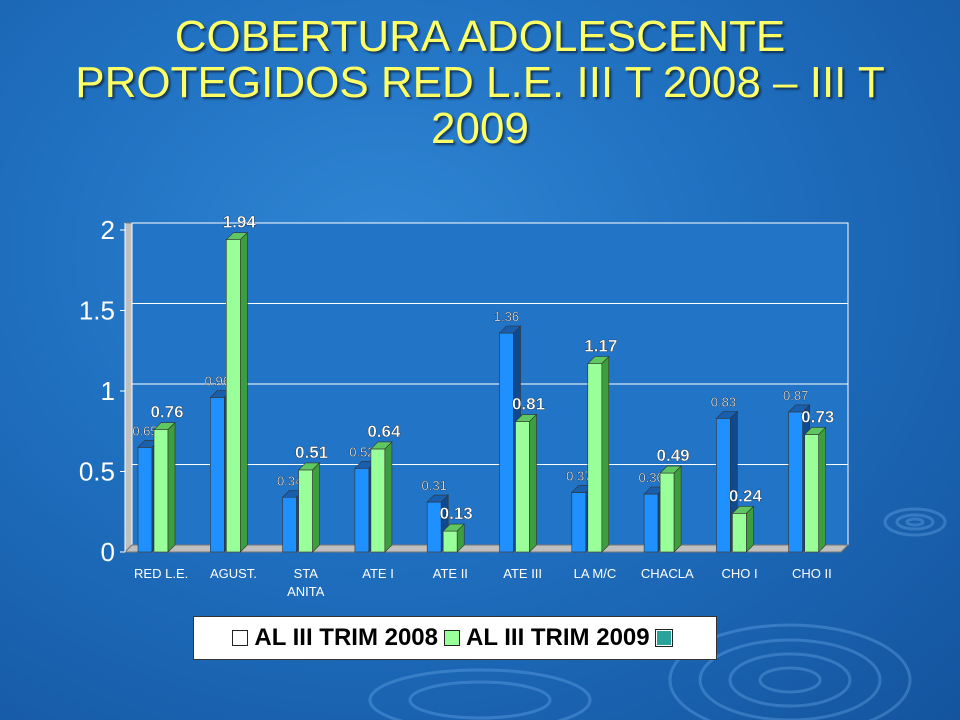 The height and width of the screenshot is (720, 960). Describe the element at coordinates (739, 573) in the screenshot. I see `x-category-label: CHO I` at that location.